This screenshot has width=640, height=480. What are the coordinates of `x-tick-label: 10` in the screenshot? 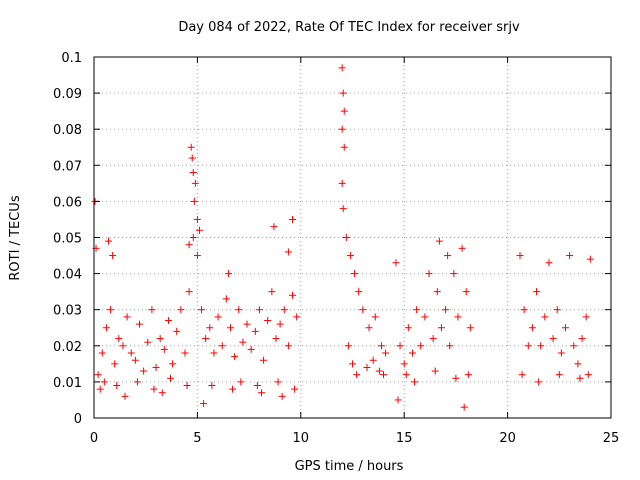 It's located at (301, 438).